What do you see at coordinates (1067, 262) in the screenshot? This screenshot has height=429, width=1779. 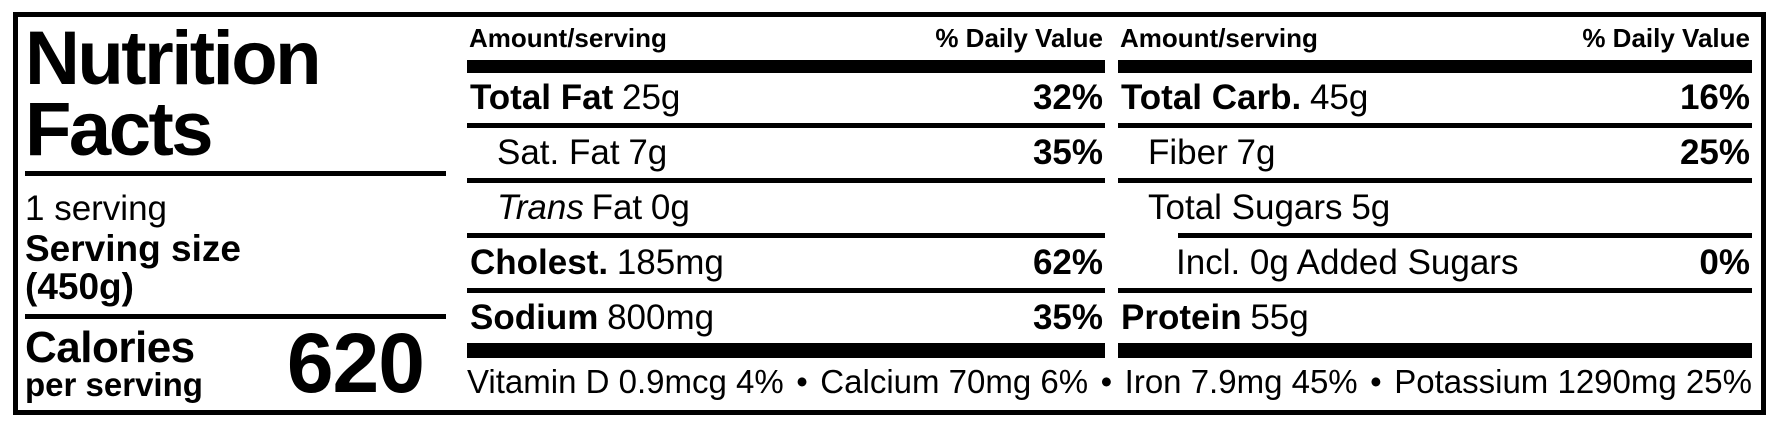 I see `daily-value-percent: 62%` at bounding box center [1067, 262].